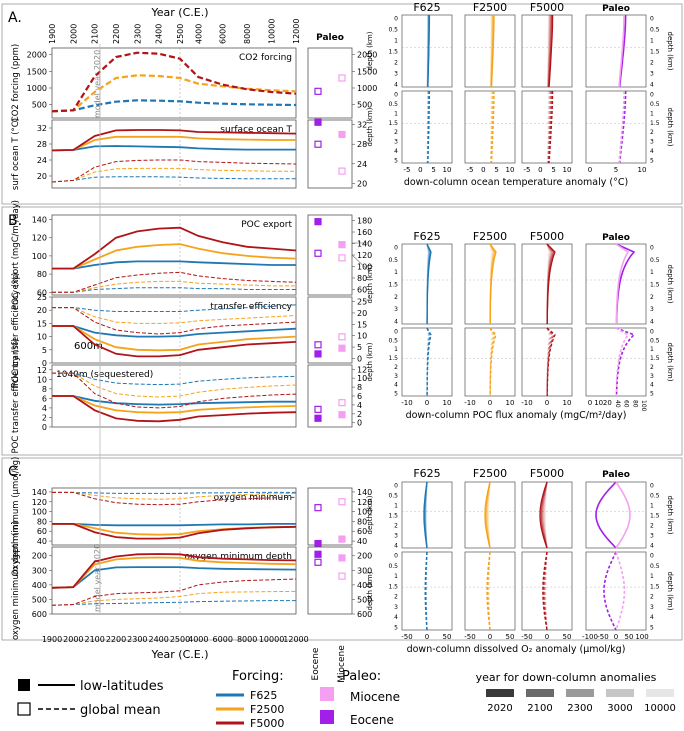 This screenshot has width=684, height=731. I want to click on depth-tick-label-right: 5, so click(652, 628).